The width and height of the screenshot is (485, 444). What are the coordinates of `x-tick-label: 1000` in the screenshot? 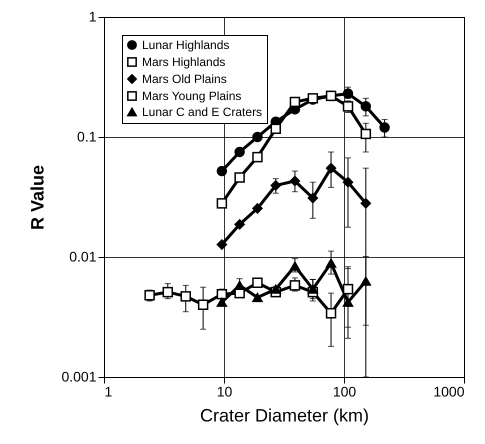 It's located at (449, 392).